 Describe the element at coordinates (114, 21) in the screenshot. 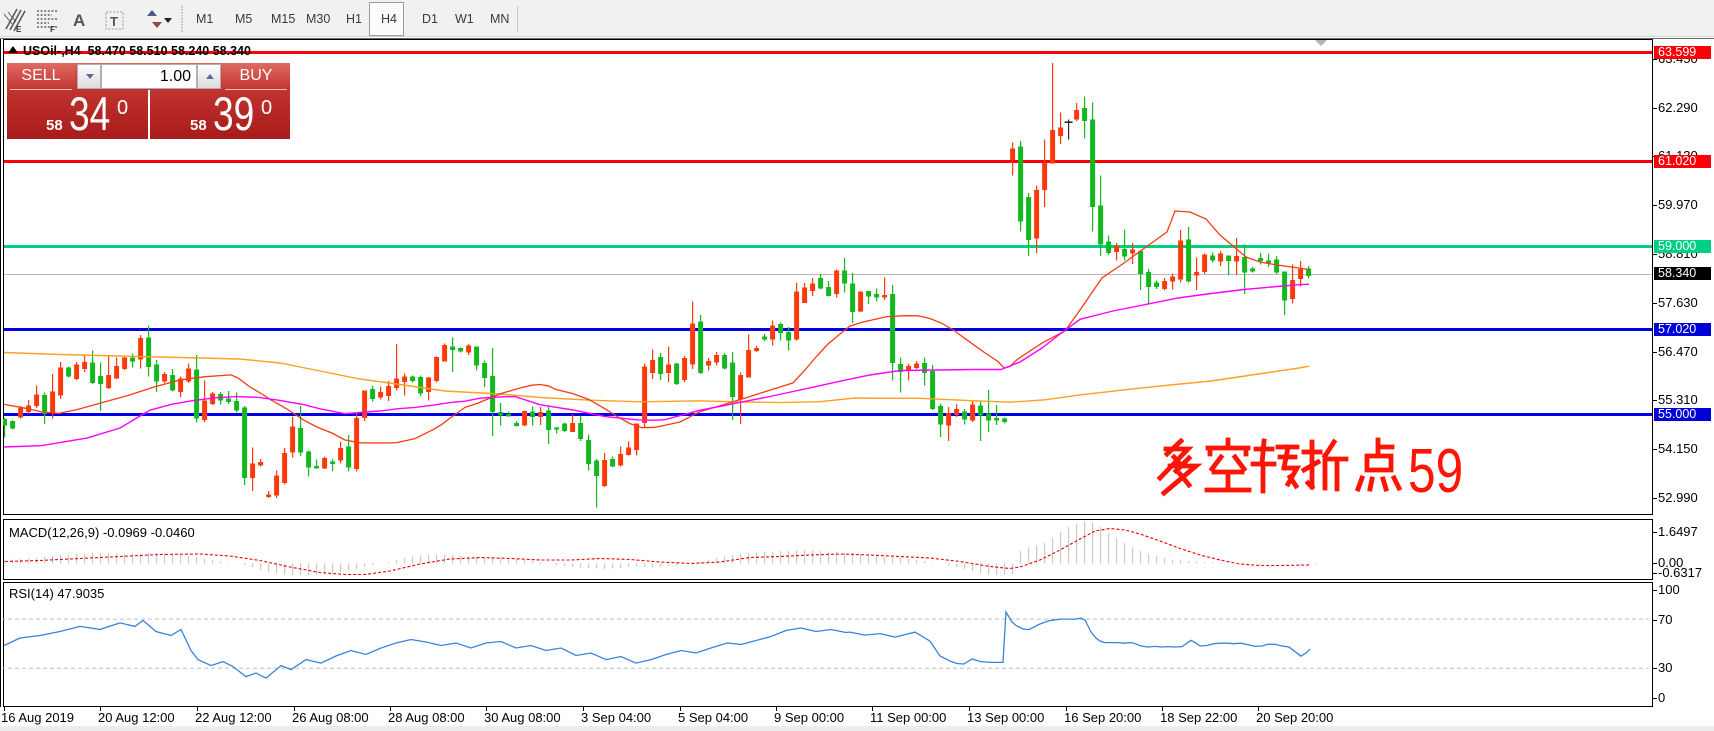

I see `svg-text: T` at that location.